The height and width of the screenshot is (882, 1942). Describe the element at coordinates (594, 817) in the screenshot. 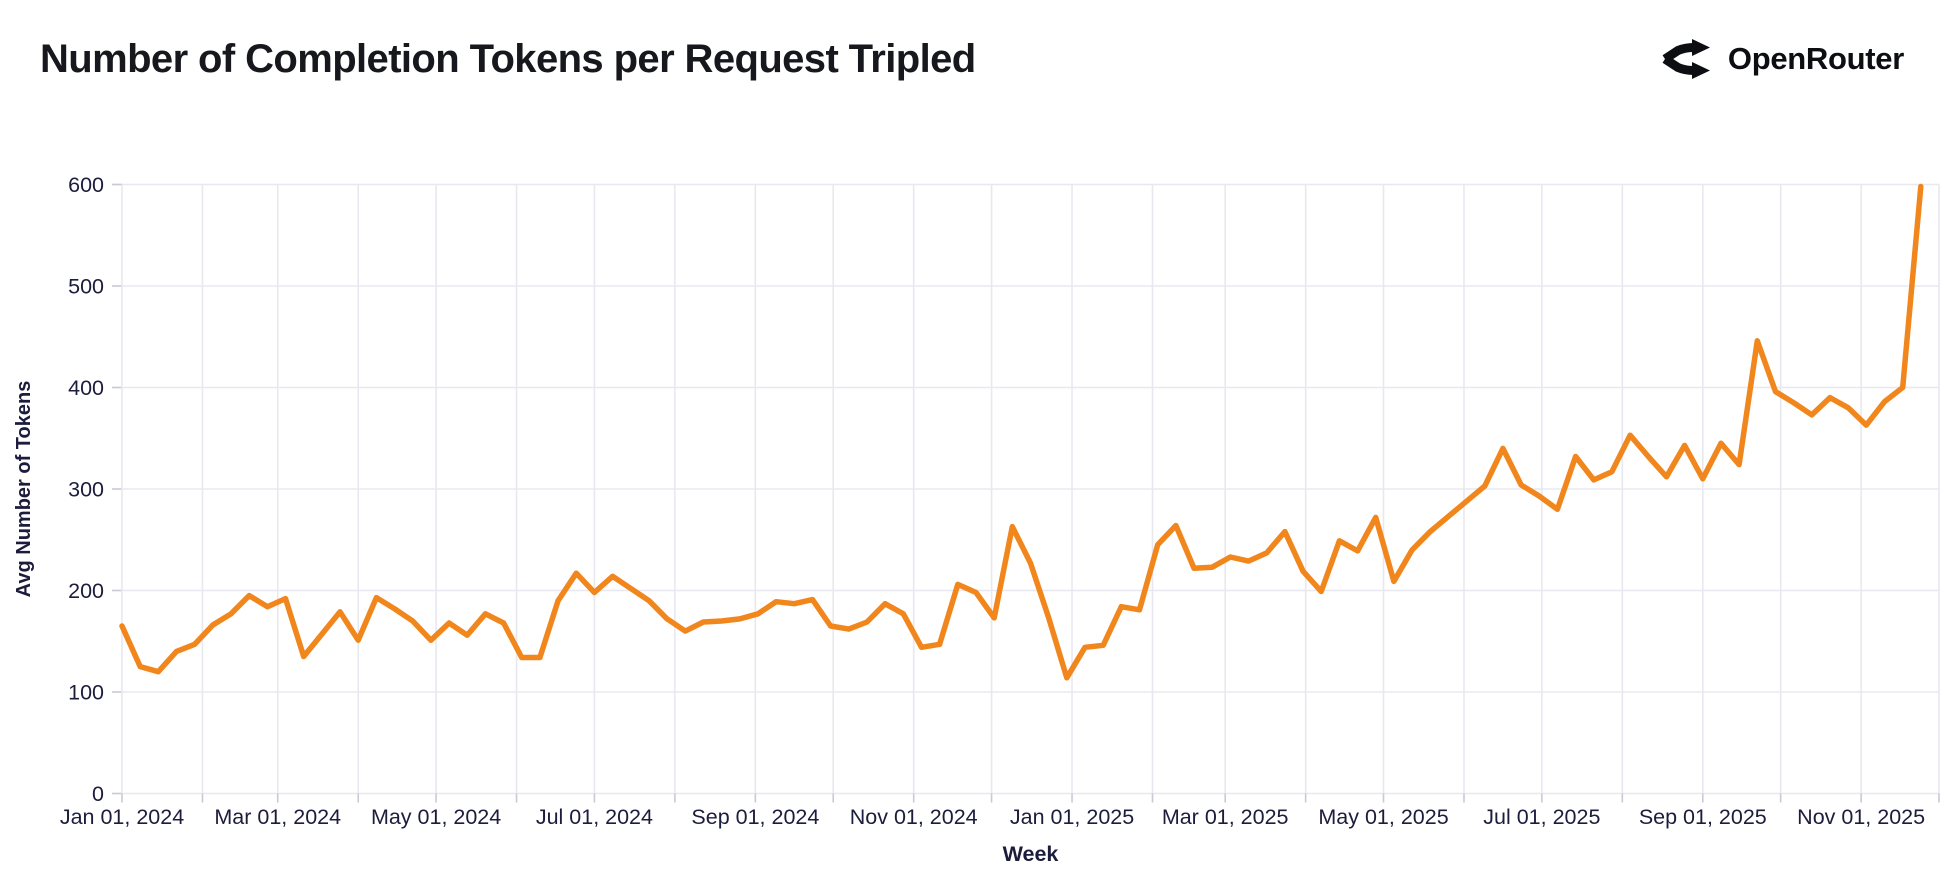

I see `x-tick-label: Jul 01, 2024` at that location.